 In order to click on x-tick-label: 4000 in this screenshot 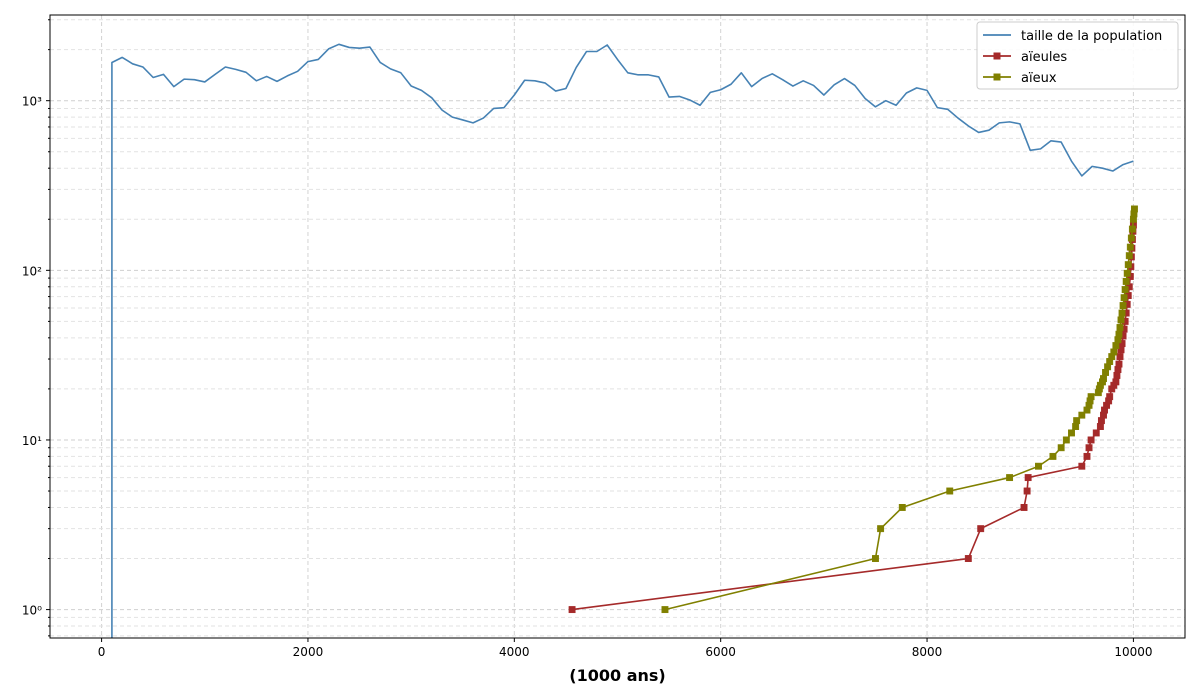, I will do `click(514, 652)`.